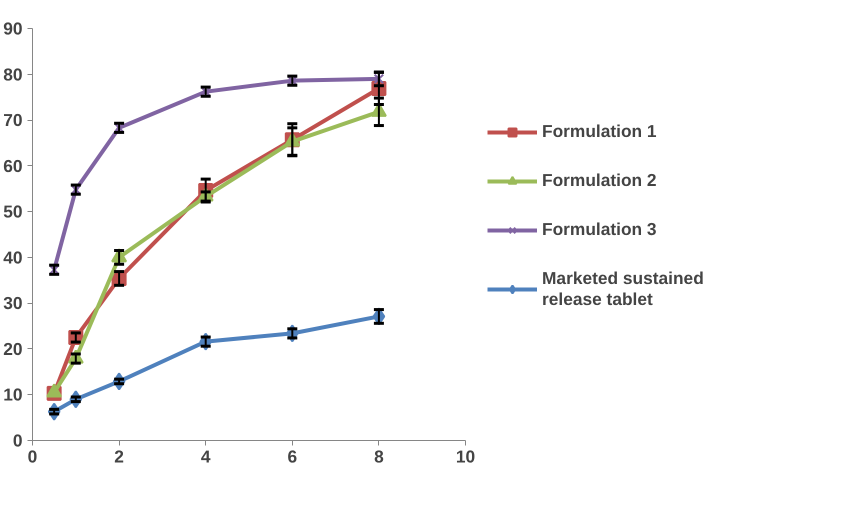 The height and width of the screenshot is (517, 852). What do you see at coordinates (623, 289) in the screenshot?
I see `legend-label: Marketed sustained release tablet` at bounding box center [623, 289].